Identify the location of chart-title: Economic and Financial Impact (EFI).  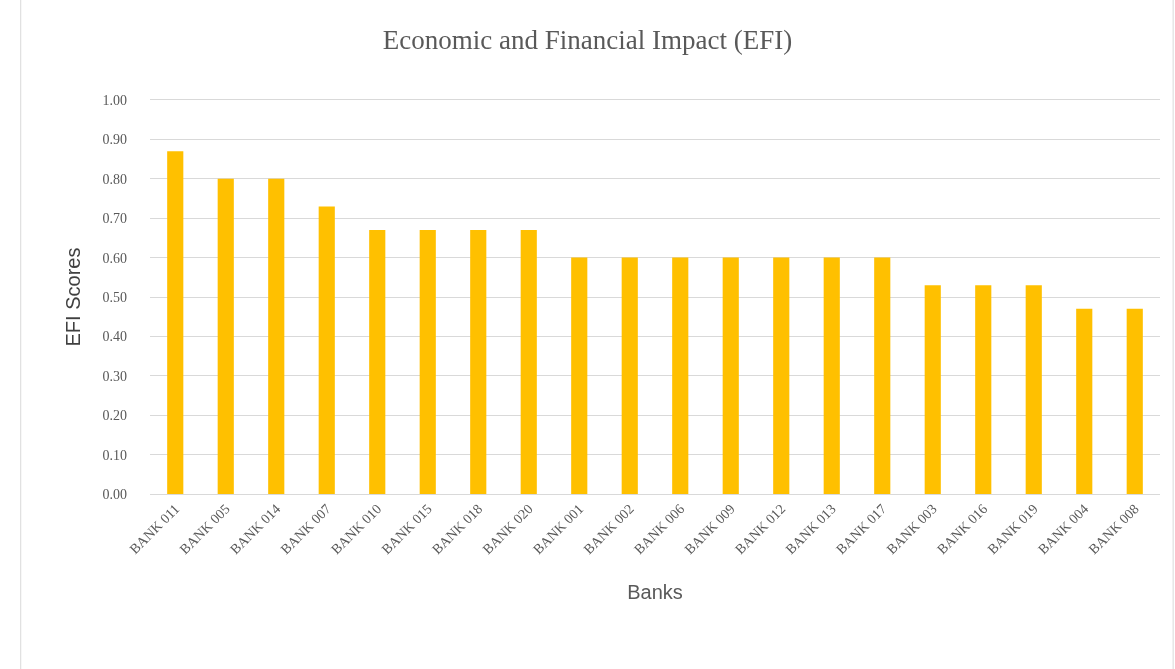
(587, 40).